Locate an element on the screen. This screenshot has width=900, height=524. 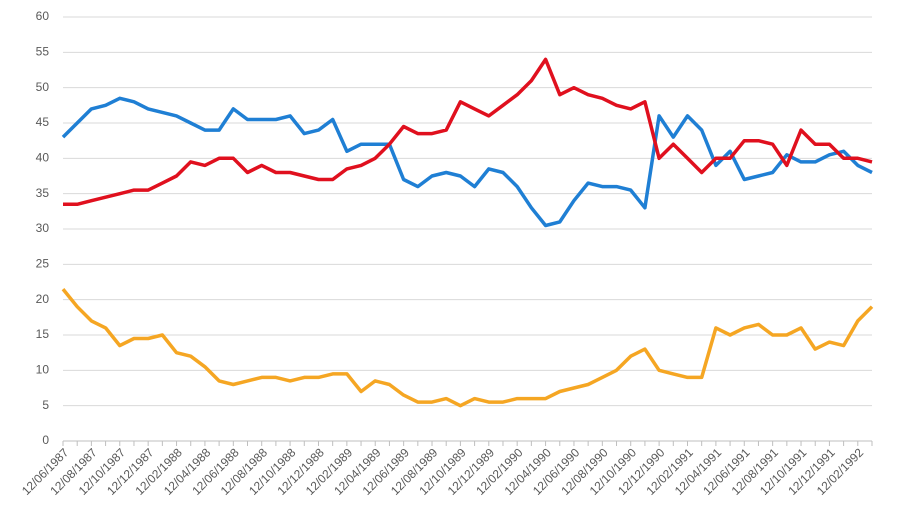
y-tick-label: 60 is located at coordinates (43, 16).